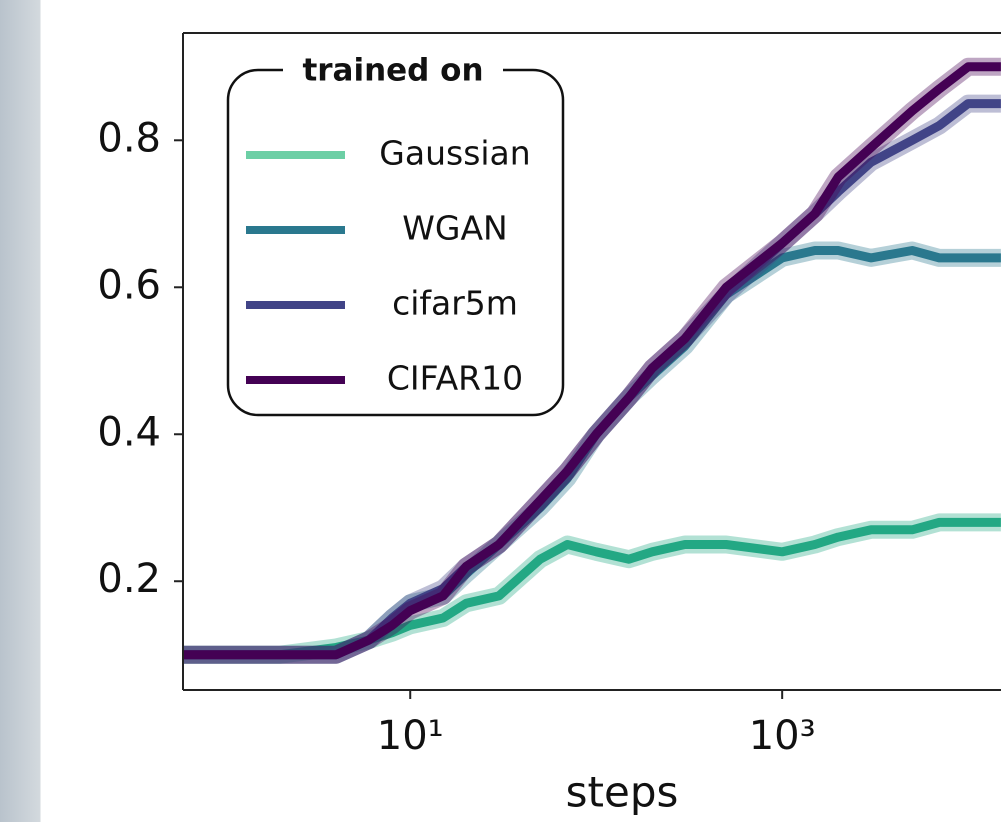  Describe the element at coordinates (410, 736) in the screenshot. I see `x-tick-label: 10¹` at that location.